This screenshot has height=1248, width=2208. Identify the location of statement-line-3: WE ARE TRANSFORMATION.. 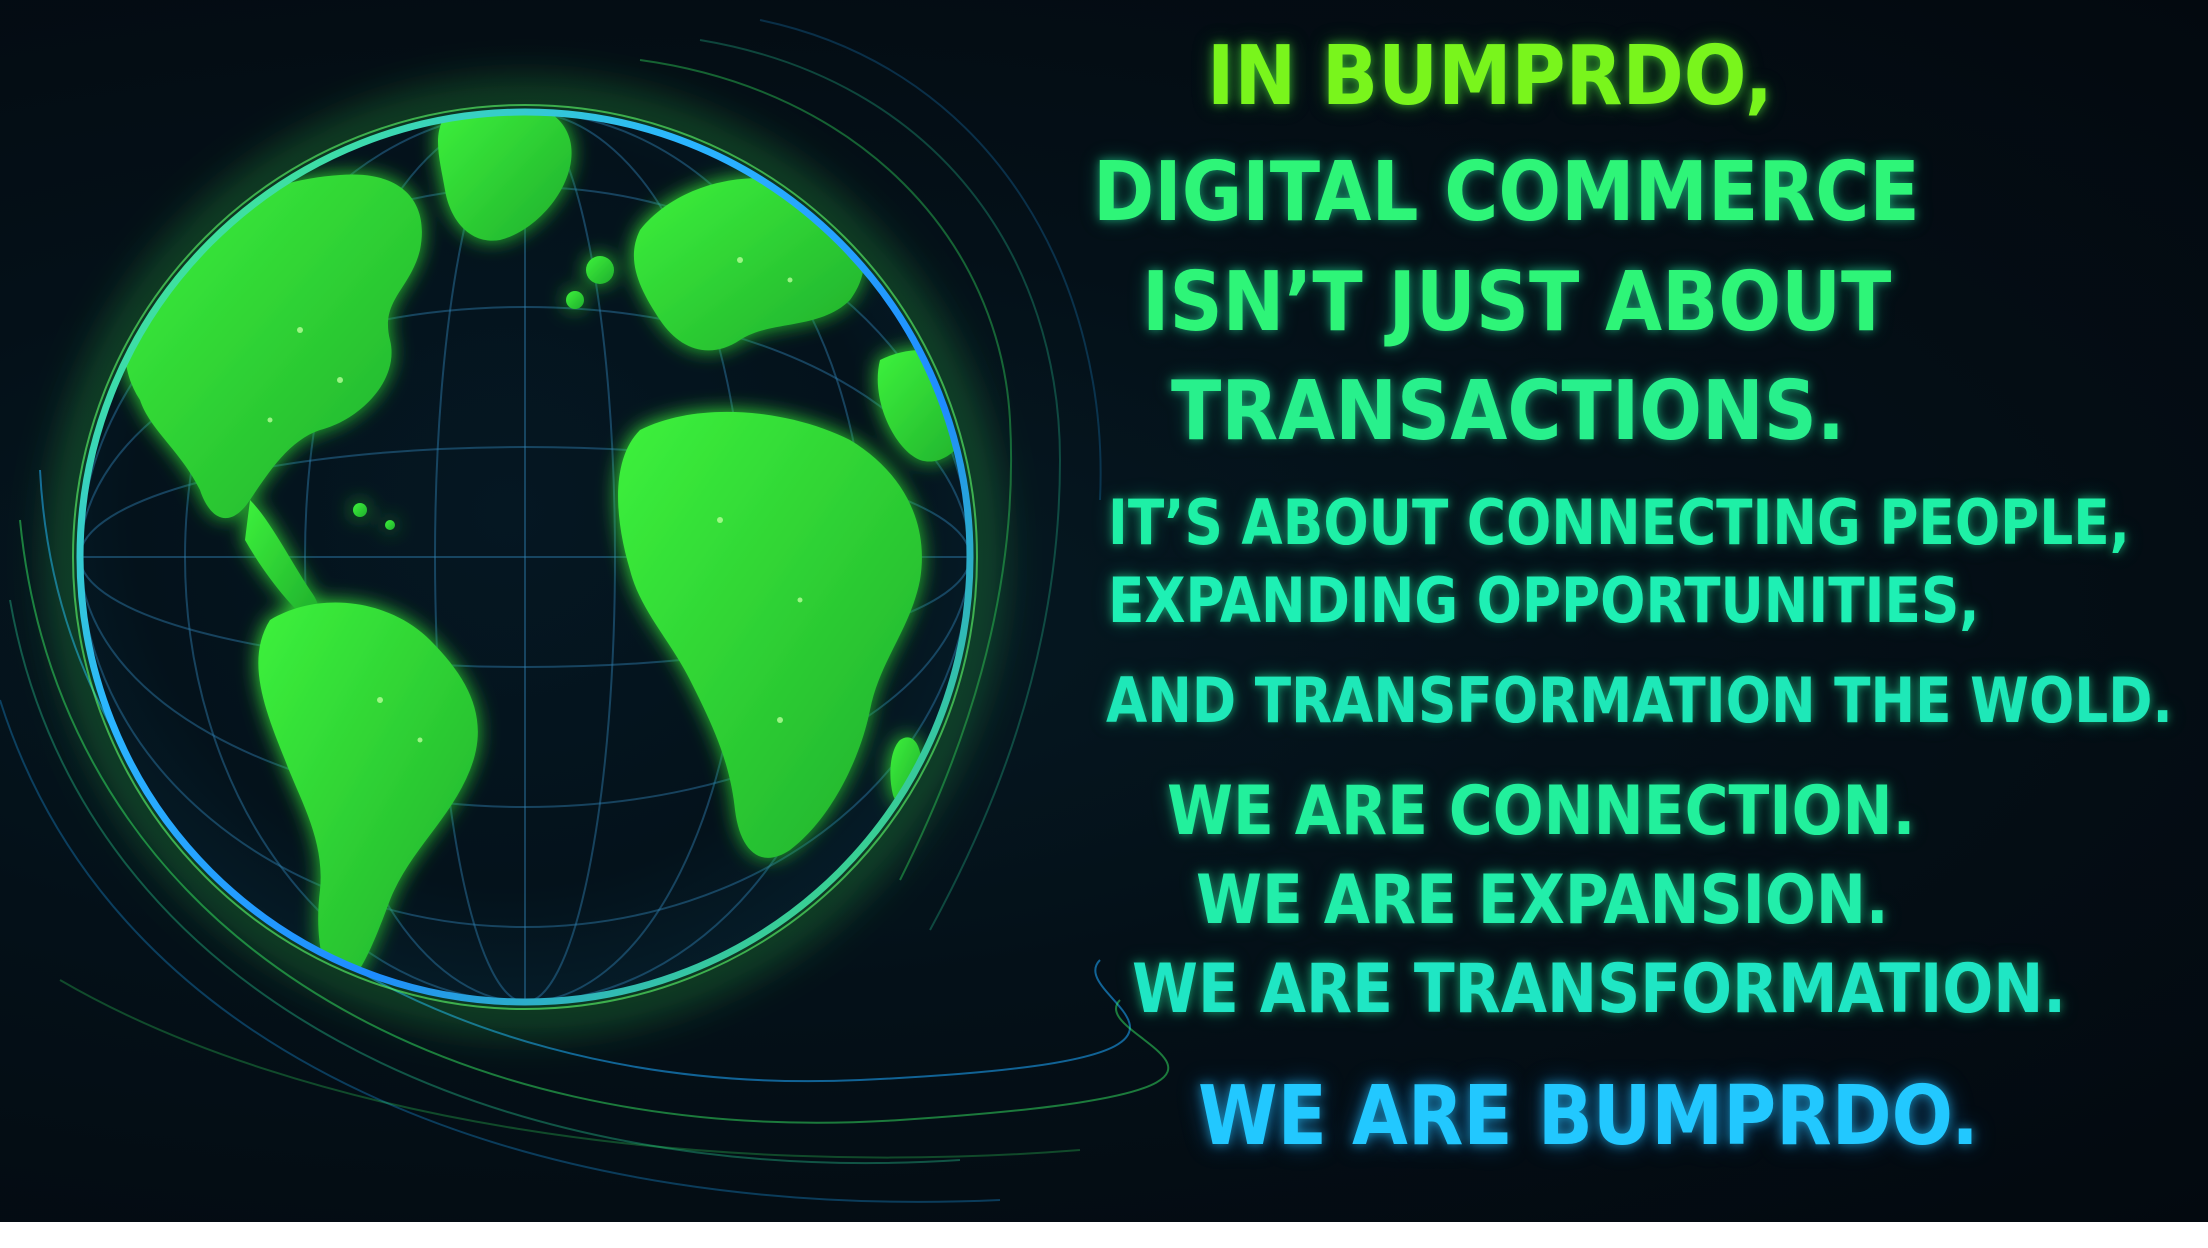
(1599, 989).